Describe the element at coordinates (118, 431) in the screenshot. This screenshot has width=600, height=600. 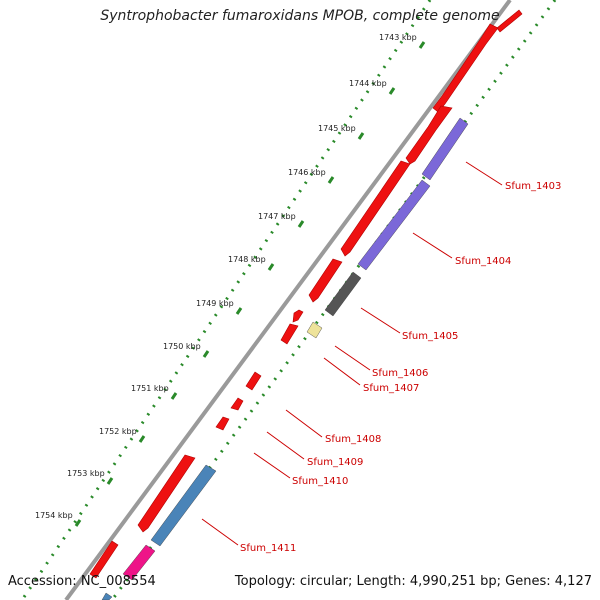
I see `scale-tick-label: 1752 kbp` at that location.